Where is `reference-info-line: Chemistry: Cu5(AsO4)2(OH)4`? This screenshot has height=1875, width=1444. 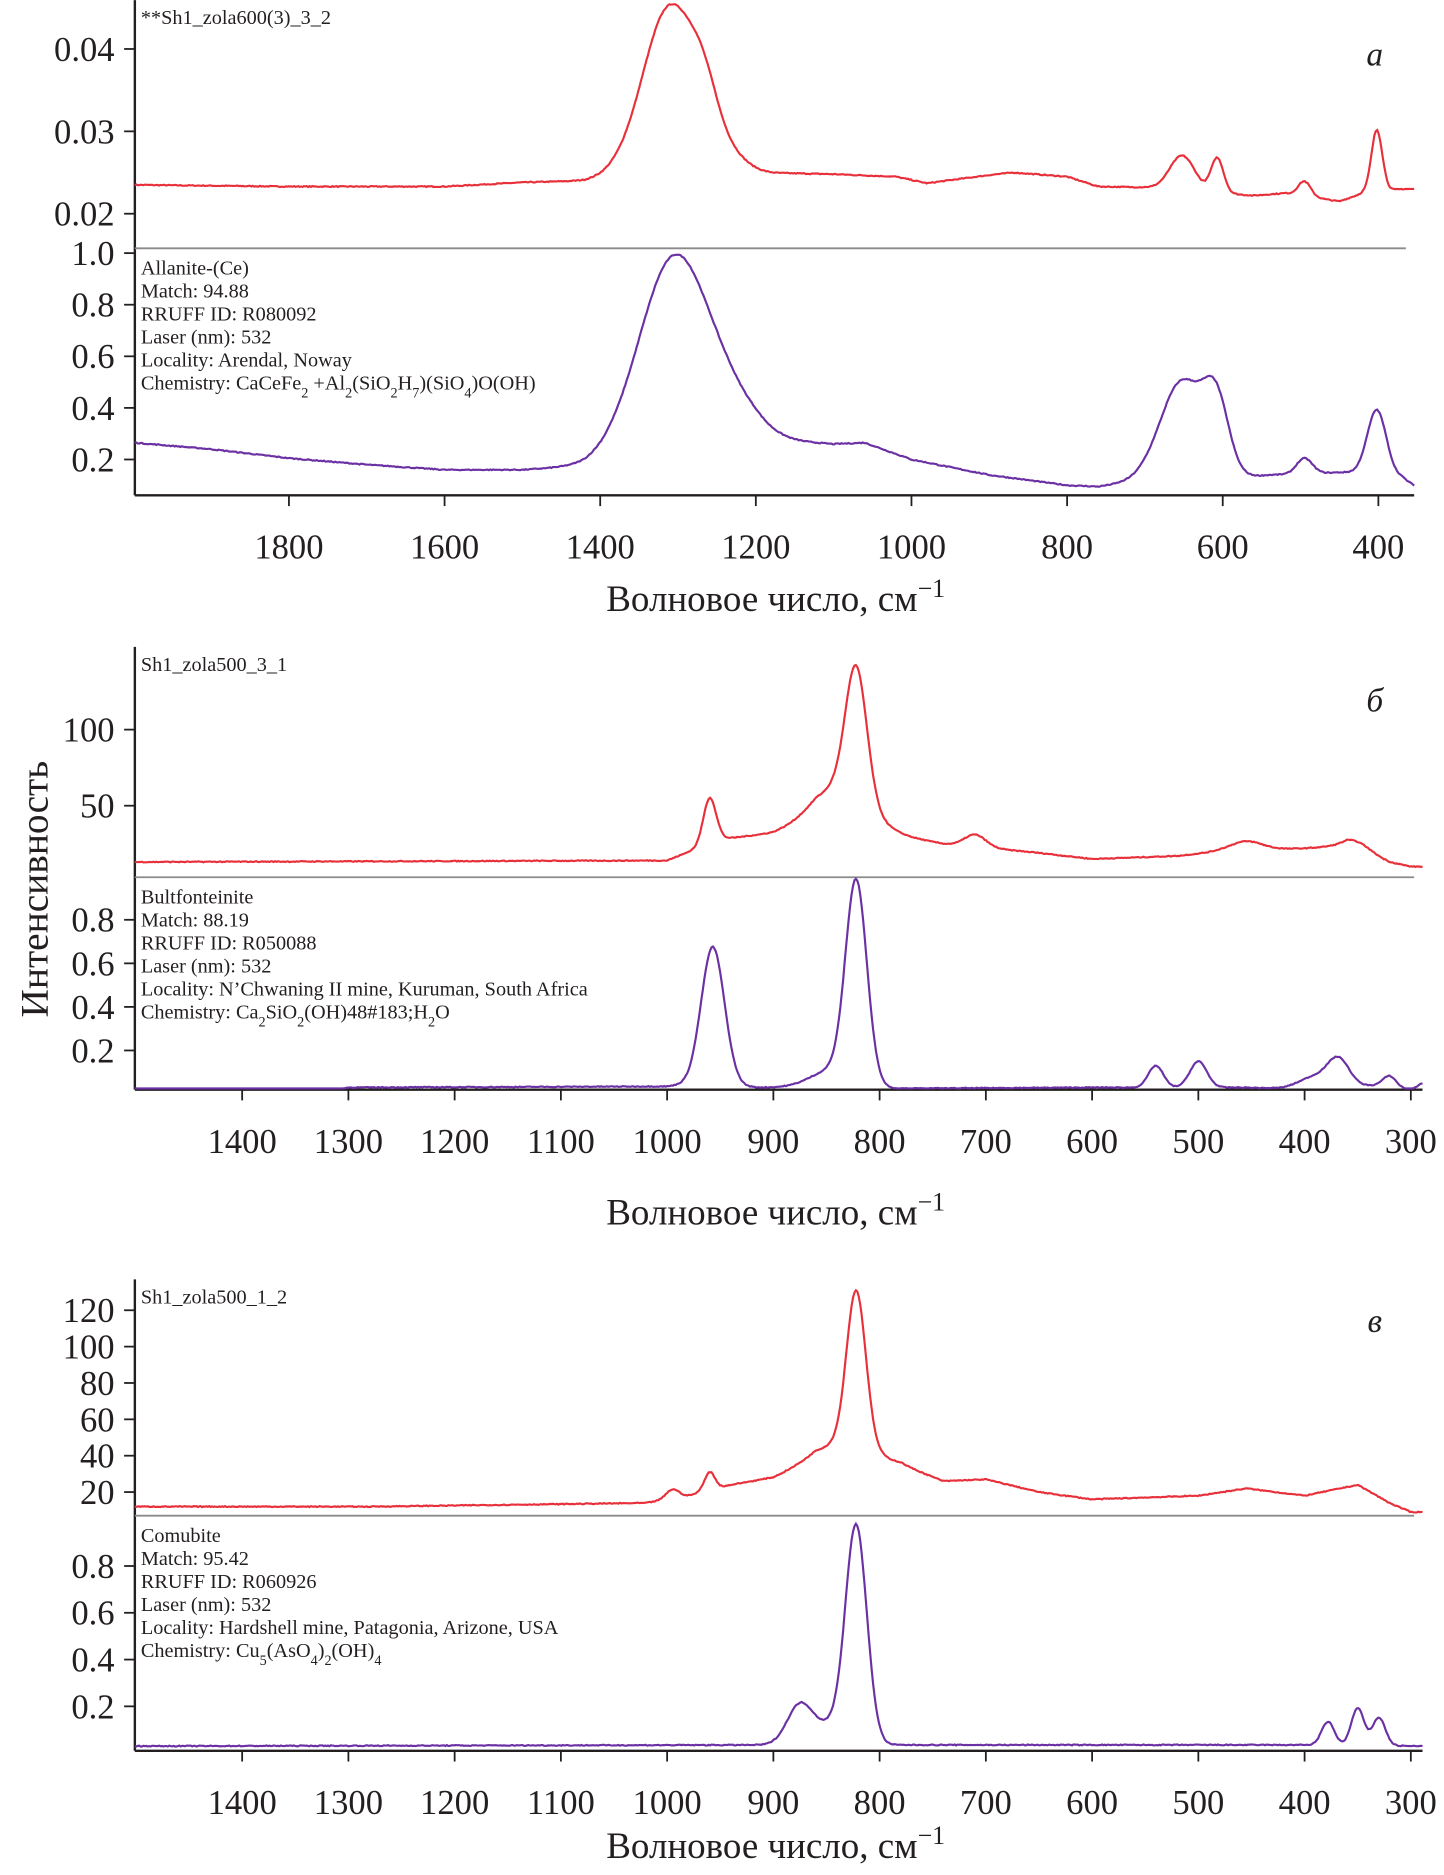
reference-info-line: Chemistry: Cu5(AsO4)2(OH)4 is located at coordinates (261, 1654).